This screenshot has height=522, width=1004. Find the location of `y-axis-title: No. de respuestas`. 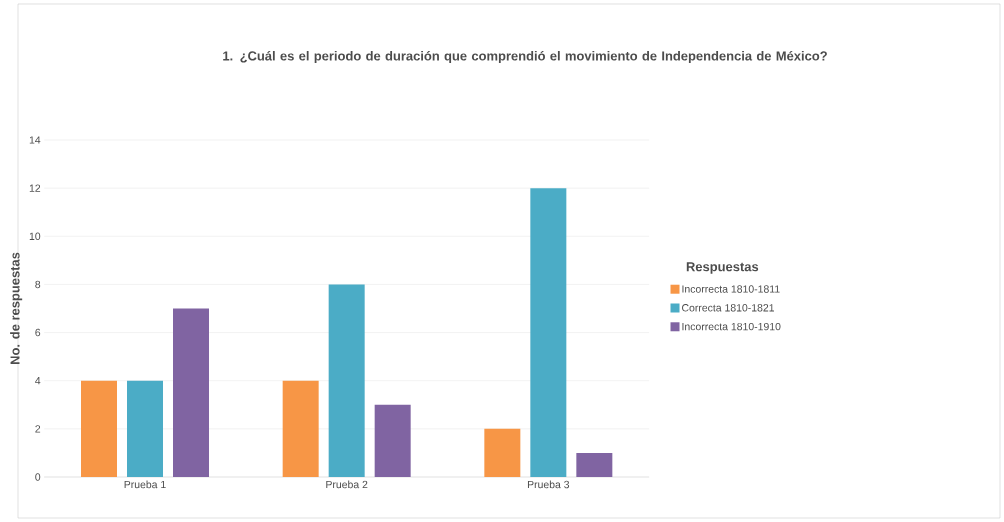

y-axis-title: No. de respuestas is located at coordinates (16, 308).